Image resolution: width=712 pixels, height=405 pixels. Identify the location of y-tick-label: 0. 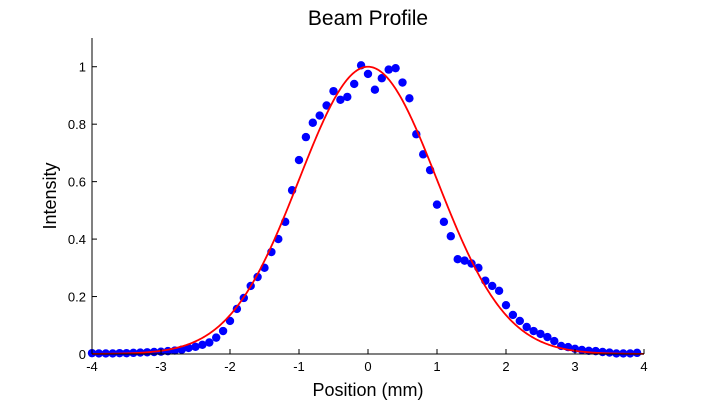
(82, 354).